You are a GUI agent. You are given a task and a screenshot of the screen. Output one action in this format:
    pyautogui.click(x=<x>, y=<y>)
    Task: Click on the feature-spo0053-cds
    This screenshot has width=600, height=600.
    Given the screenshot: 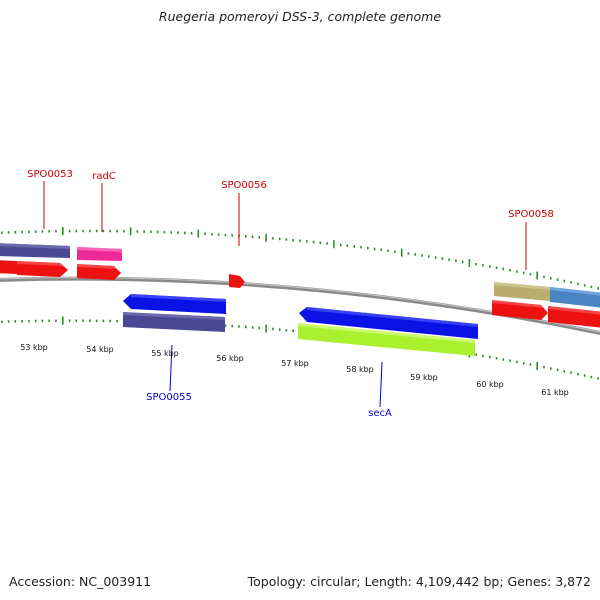 What is the action you would take?
    pyautogui.click(x=35, y=250)
    